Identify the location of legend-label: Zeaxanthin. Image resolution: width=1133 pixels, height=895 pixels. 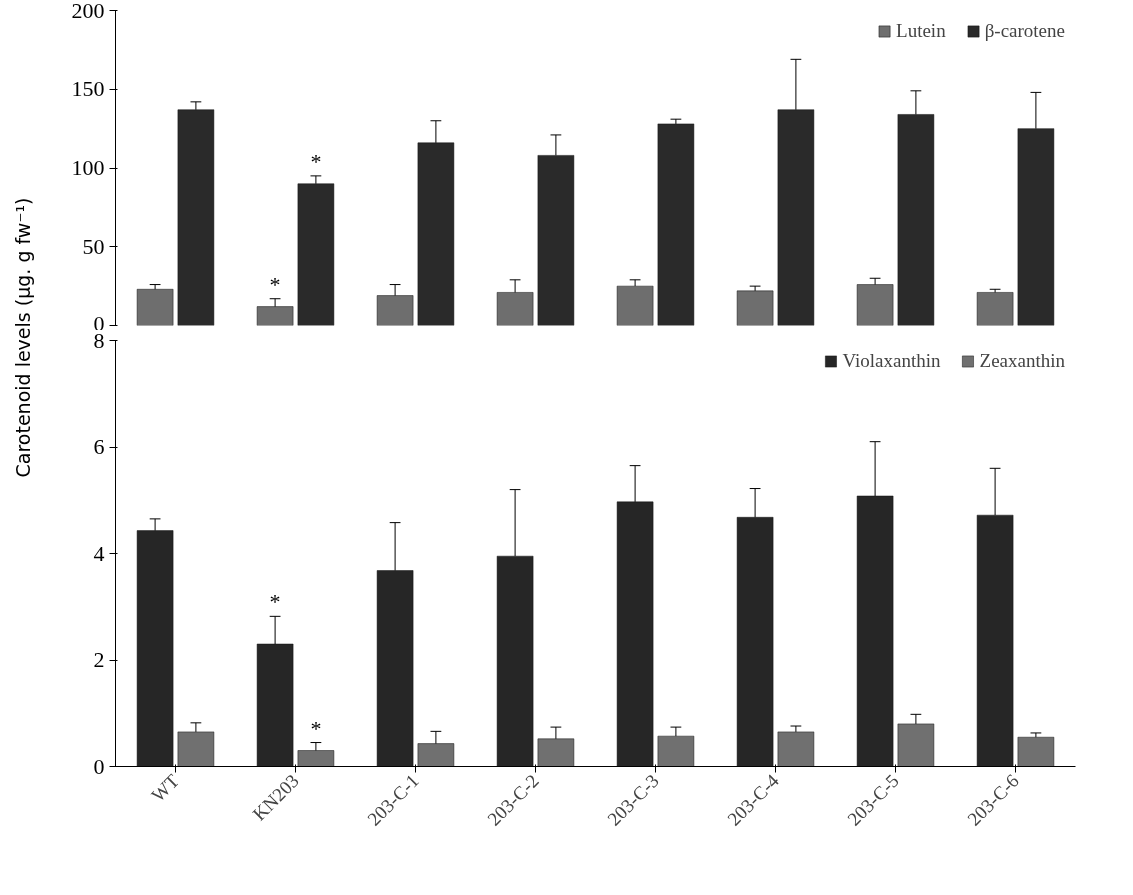
(1022, 361).